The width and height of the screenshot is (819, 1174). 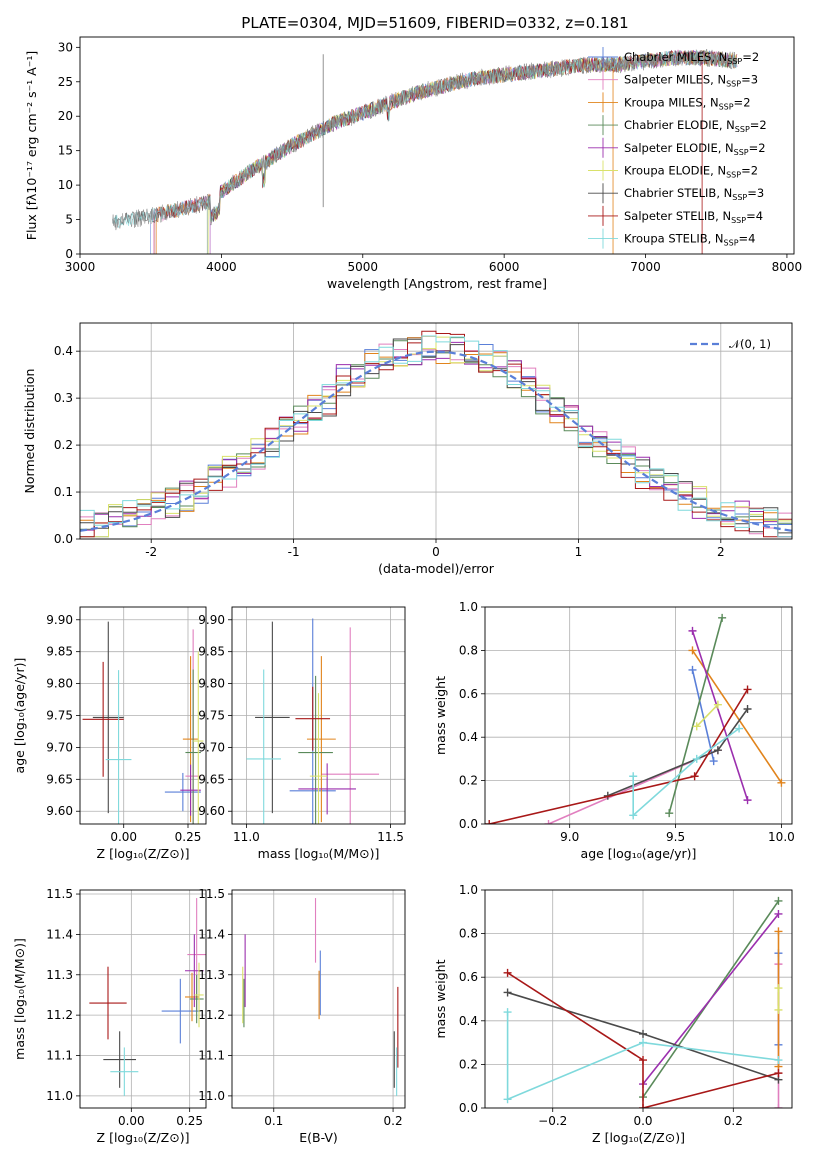 I want to click on x-tick-label: -1, so click(x=294, y=552).